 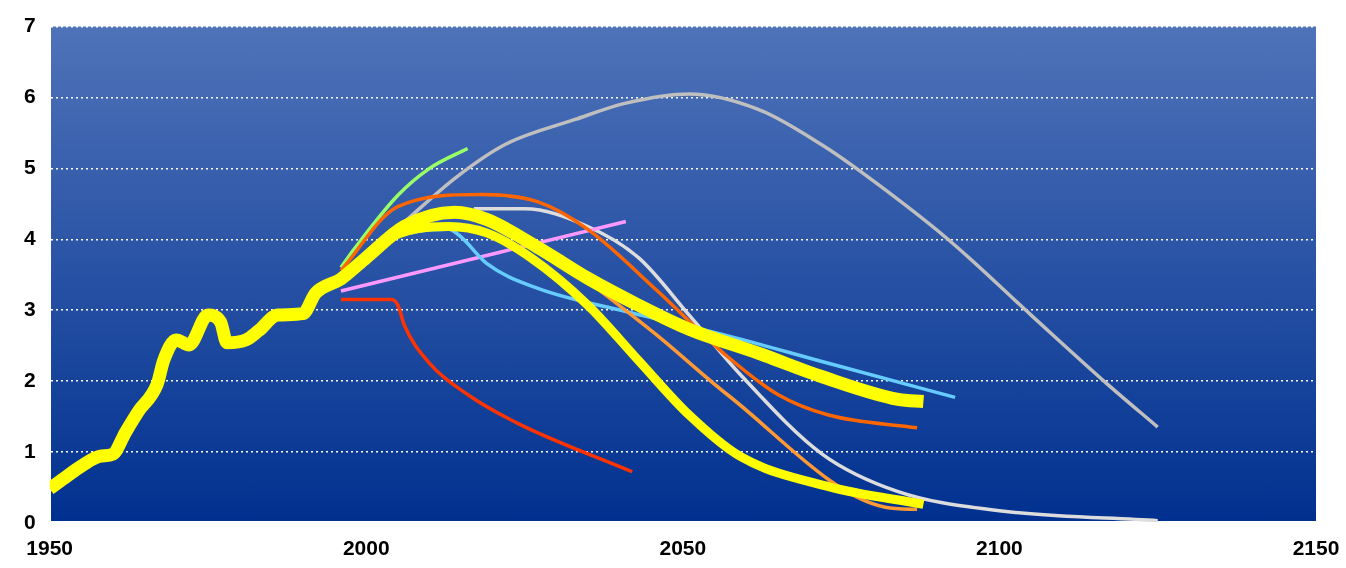 I want to click on y-tick-label: 6, so click(x=29, y=96).